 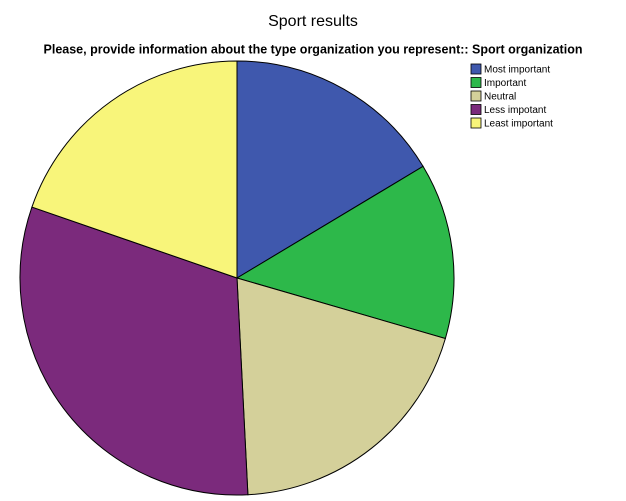 What do you see at coordinates (518, 124) in the screenshot?
I see `legend-label: Least important` at bounding box center [518, 124].